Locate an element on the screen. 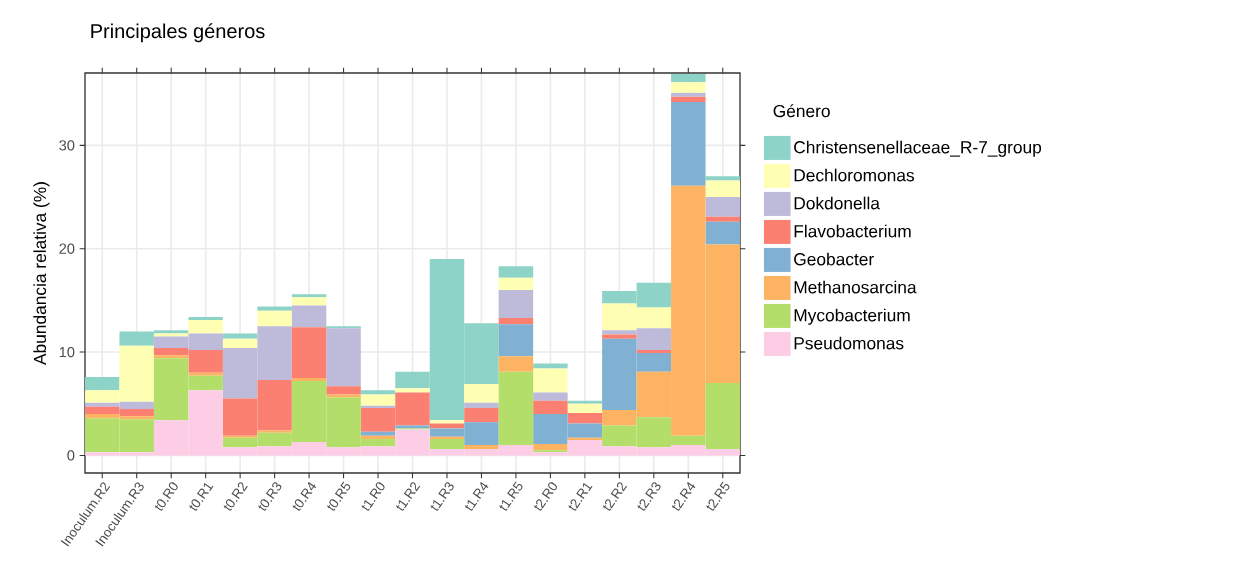 The height and width of the screenshot is (586, 1255). y-axis-title: Abundancia relativa (%) is located at coordinates (41, 273).